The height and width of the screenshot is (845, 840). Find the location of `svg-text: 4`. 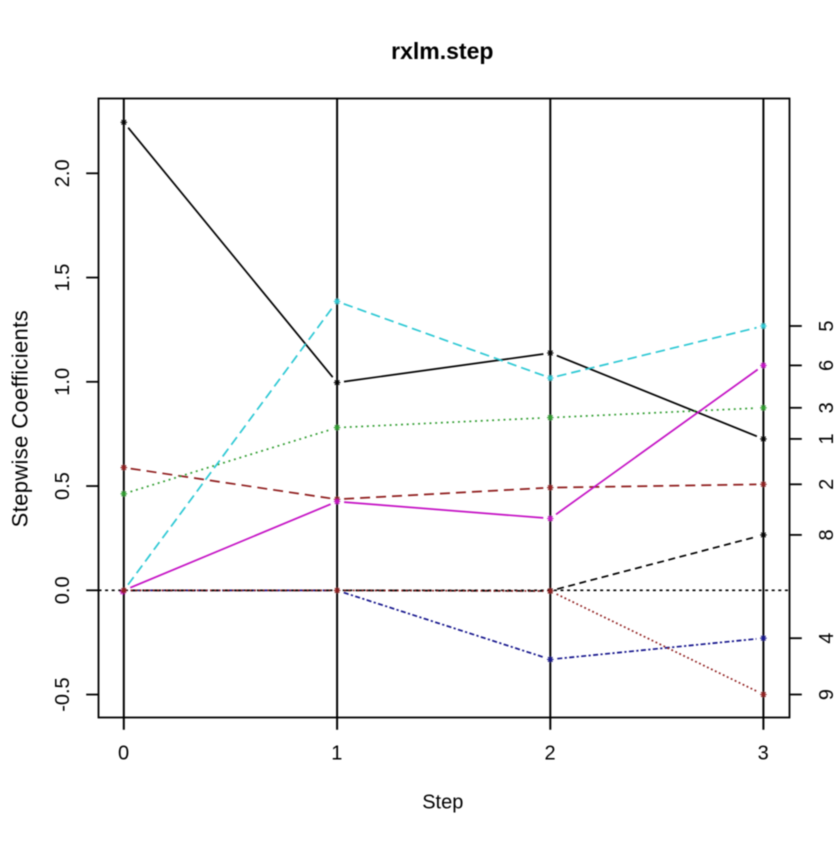

svg-text: 4 is located at coordinates (827, 638).